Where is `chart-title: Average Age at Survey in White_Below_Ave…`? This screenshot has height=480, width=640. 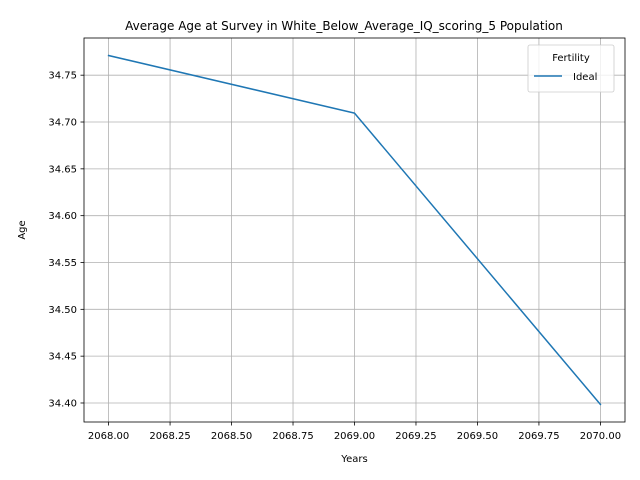
chart-title: Average Age at Survey in White_Below_Ave… is located at coordinates (344, 26).